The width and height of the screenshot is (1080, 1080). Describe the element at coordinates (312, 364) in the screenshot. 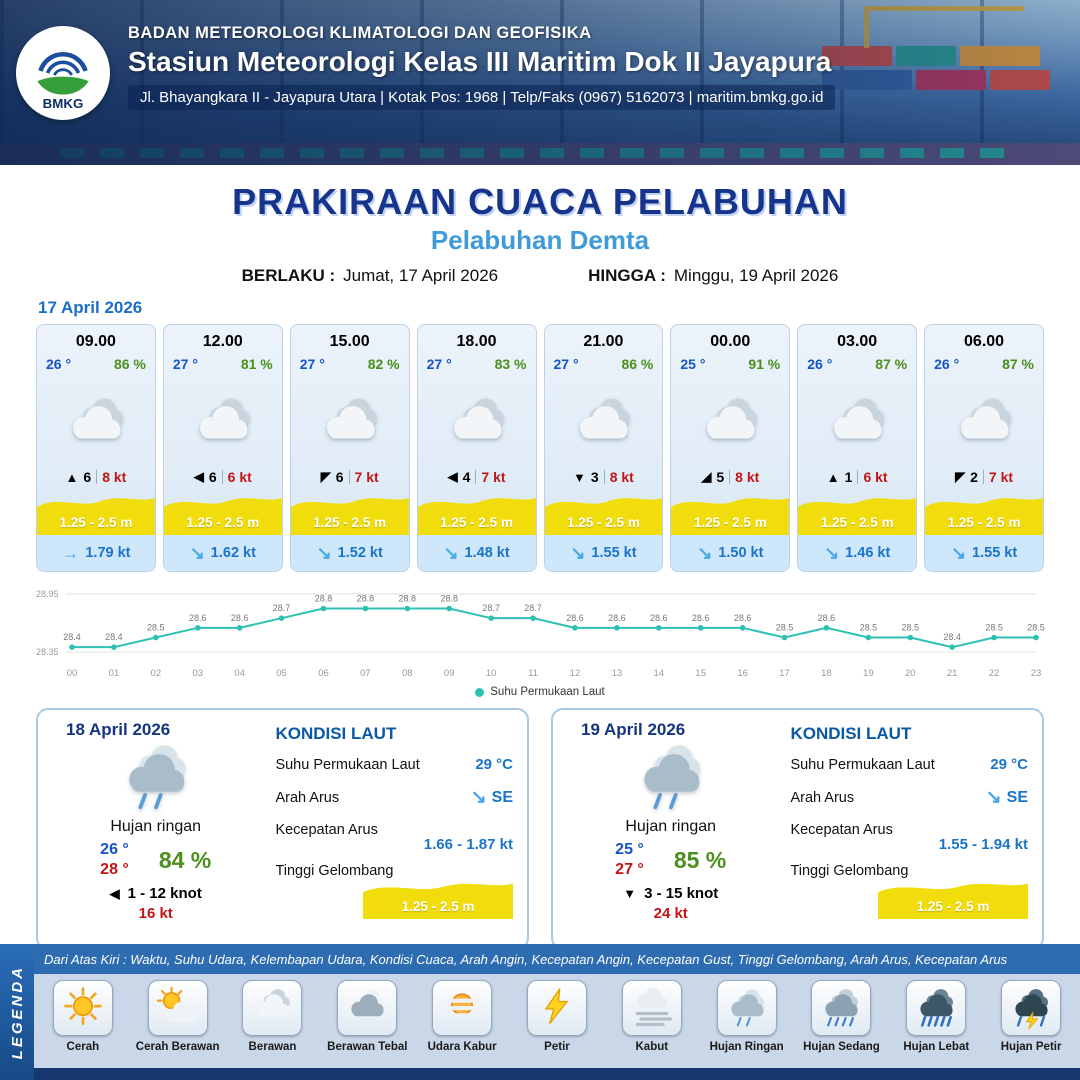

I see `air-temperature: 27 °` at that location.